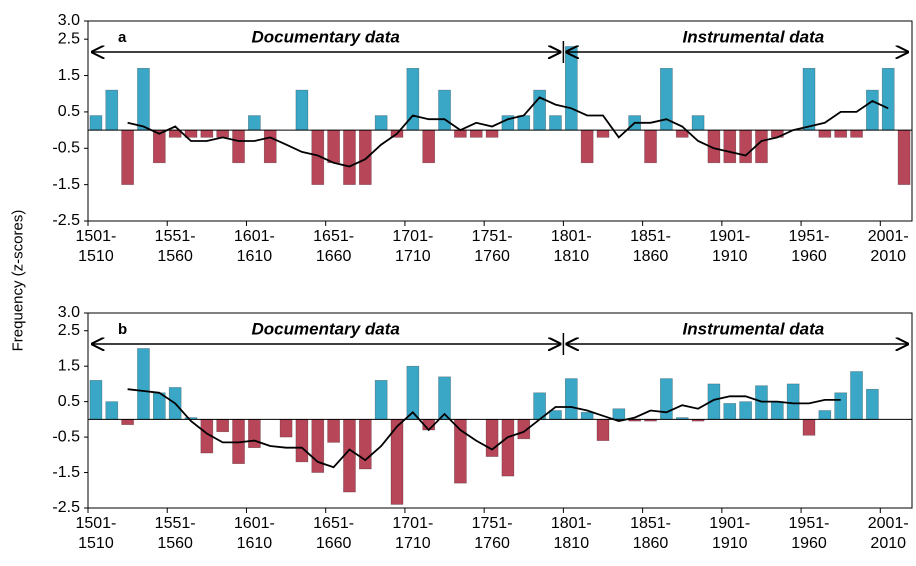  I want to click on running-mean-line, so click(484, 428).